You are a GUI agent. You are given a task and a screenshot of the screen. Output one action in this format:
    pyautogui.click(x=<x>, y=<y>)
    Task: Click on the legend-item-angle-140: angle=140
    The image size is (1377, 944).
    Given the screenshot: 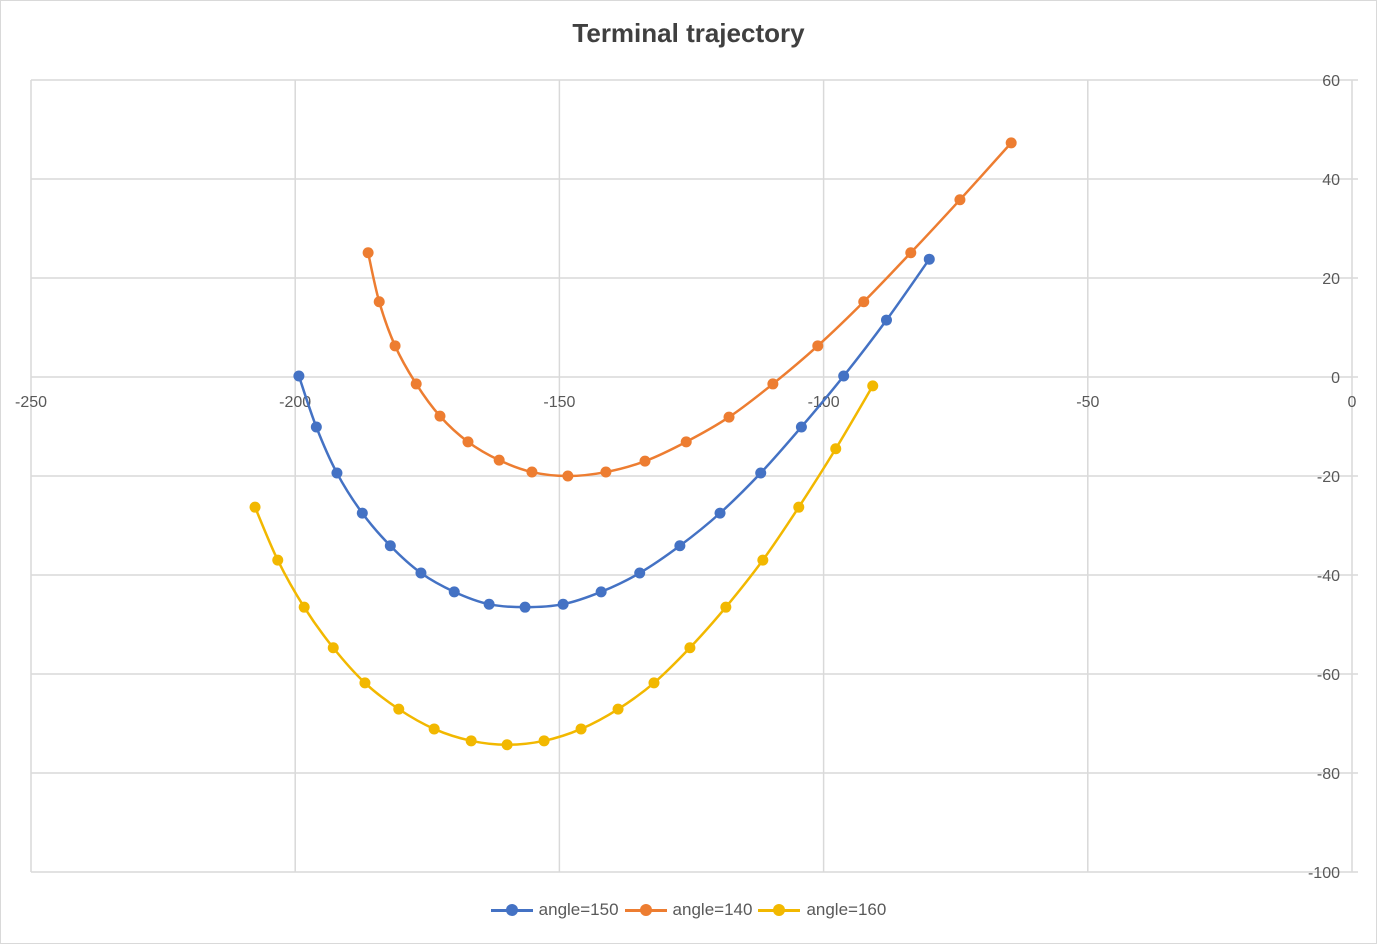 What is the action you would take?
    pyautogui.click(x=688, y=910)
    